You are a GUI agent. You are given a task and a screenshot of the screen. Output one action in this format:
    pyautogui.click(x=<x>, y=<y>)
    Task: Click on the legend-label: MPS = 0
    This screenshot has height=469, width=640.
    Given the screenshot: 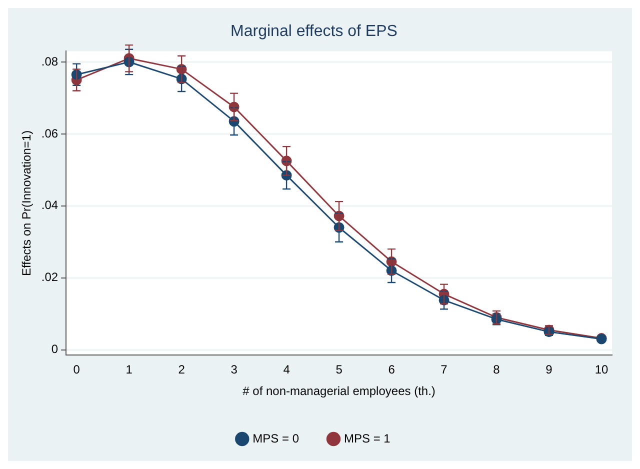 What is the action you would take?
    pyautogui.click(x=276, y=438)
    